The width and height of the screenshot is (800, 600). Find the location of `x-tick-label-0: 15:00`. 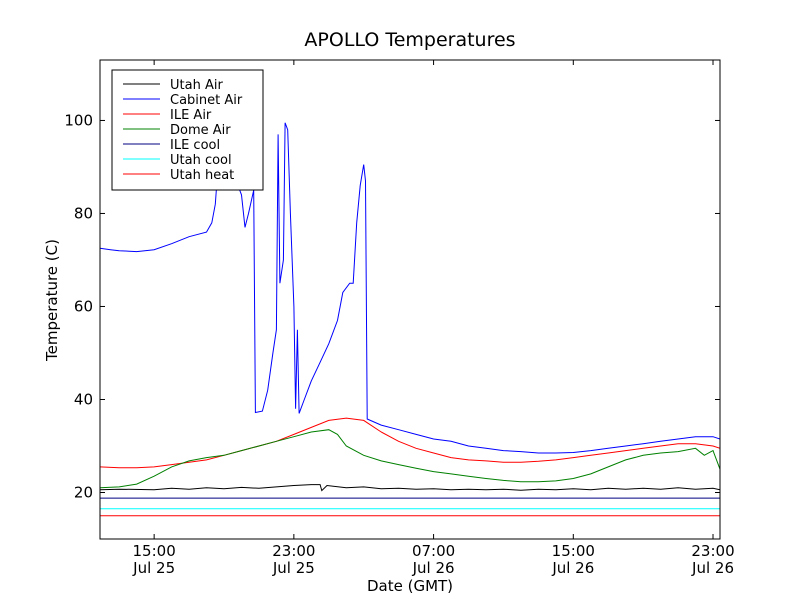

x-tick-label-0: 15:00 is located at coordinates (154, 551).